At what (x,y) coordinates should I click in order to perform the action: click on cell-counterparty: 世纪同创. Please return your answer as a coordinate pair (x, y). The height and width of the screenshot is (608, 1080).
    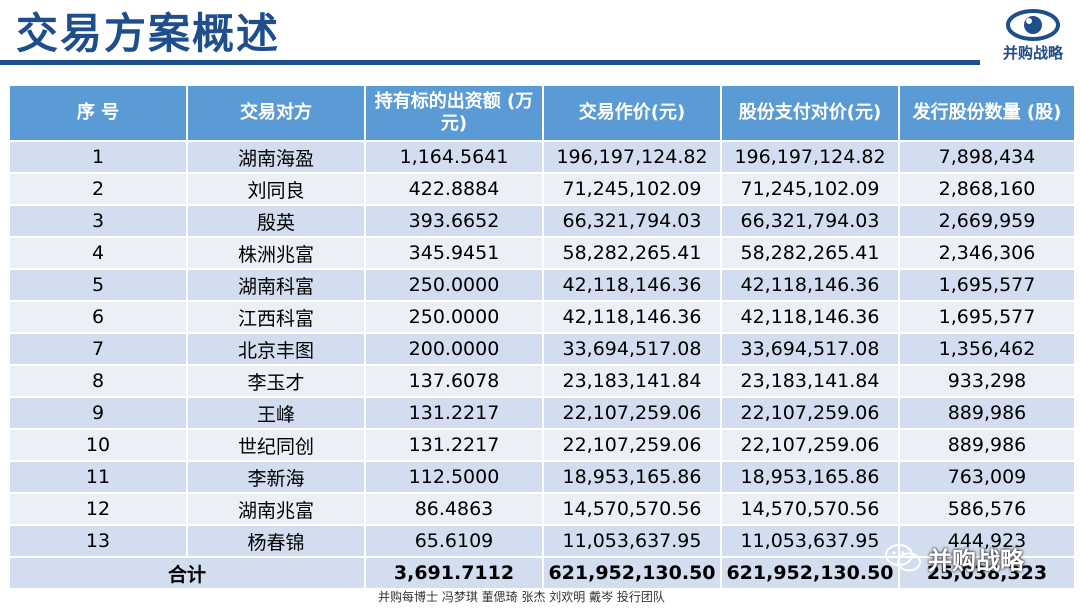
    Looking at the image, I should click on (276, 445).